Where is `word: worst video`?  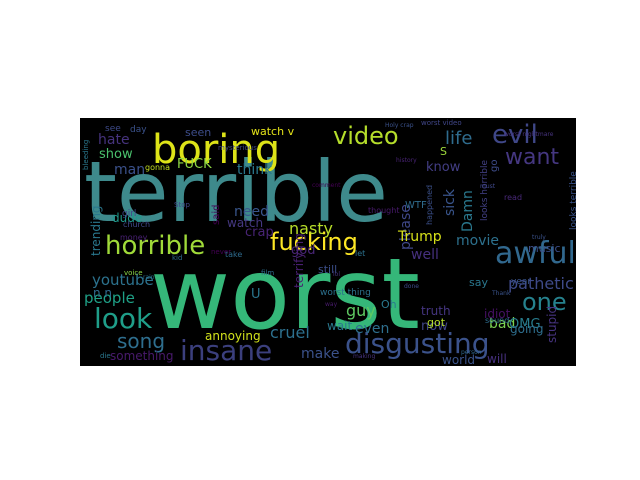 word: worst video is located at coordinates (441, 123).